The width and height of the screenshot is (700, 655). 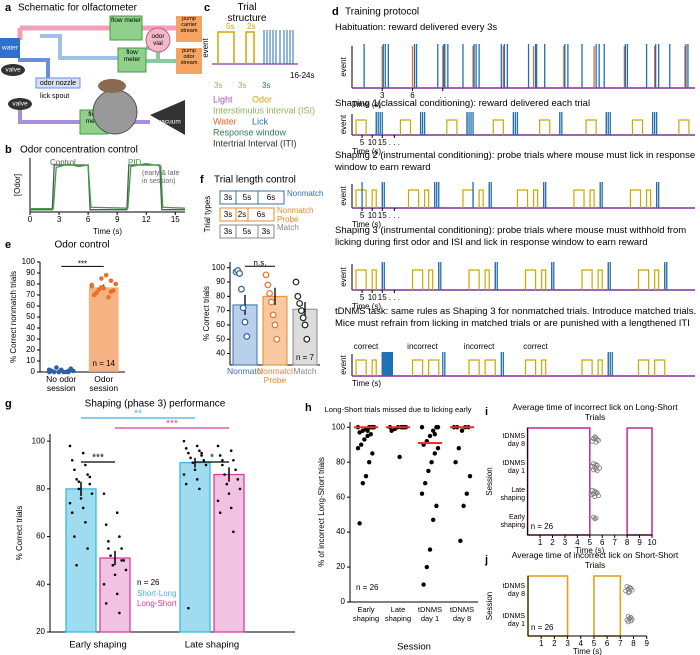 I want to click on y-tick-label: 50, so click(x=30, y=316).